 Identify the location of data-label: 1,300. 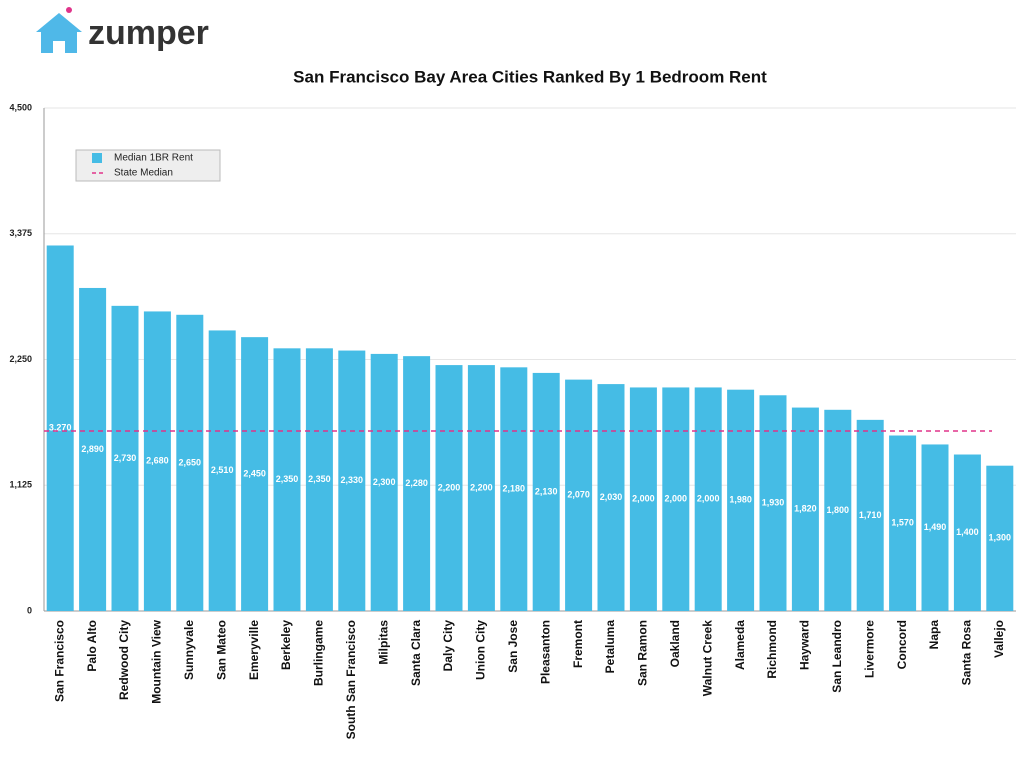
(1000, 538).